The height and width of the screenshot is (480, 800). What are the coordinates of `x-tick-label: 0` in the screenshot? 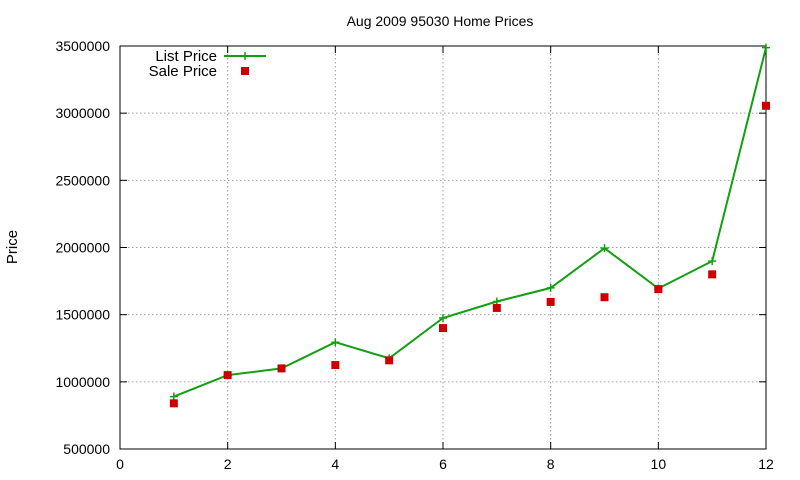 It's located at (120, 464).